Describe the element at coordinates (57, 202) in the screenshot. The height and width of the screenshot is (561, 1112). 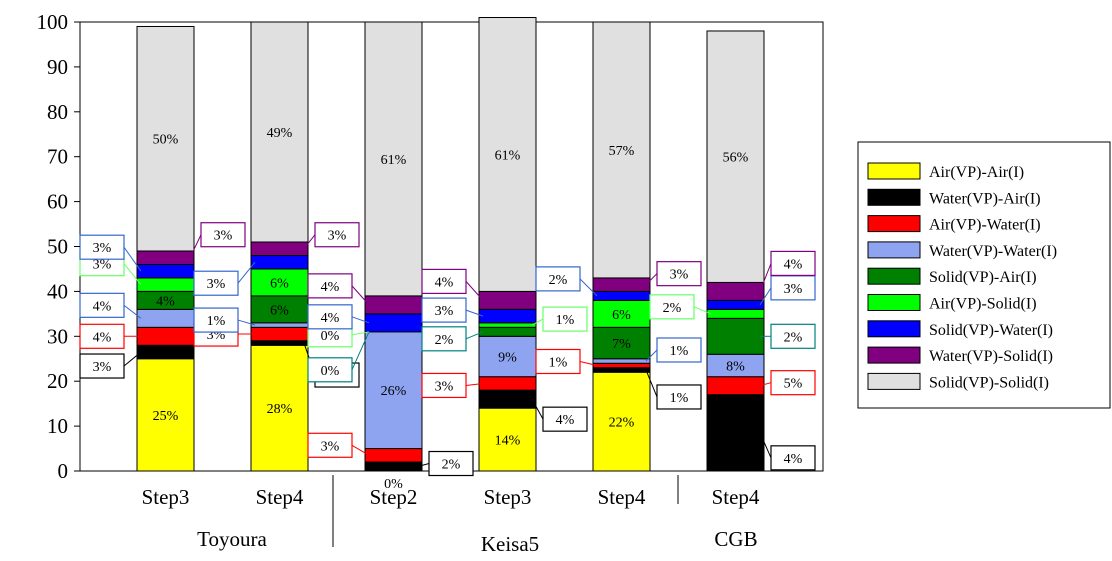
I see `y-tick-label: 60` at that location.